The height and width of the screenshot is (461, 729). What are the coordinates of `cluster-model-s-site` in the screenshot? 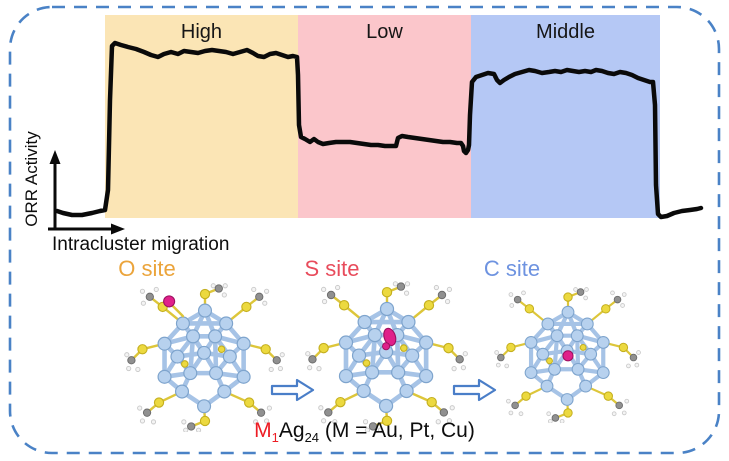 It's located at (387, 356).